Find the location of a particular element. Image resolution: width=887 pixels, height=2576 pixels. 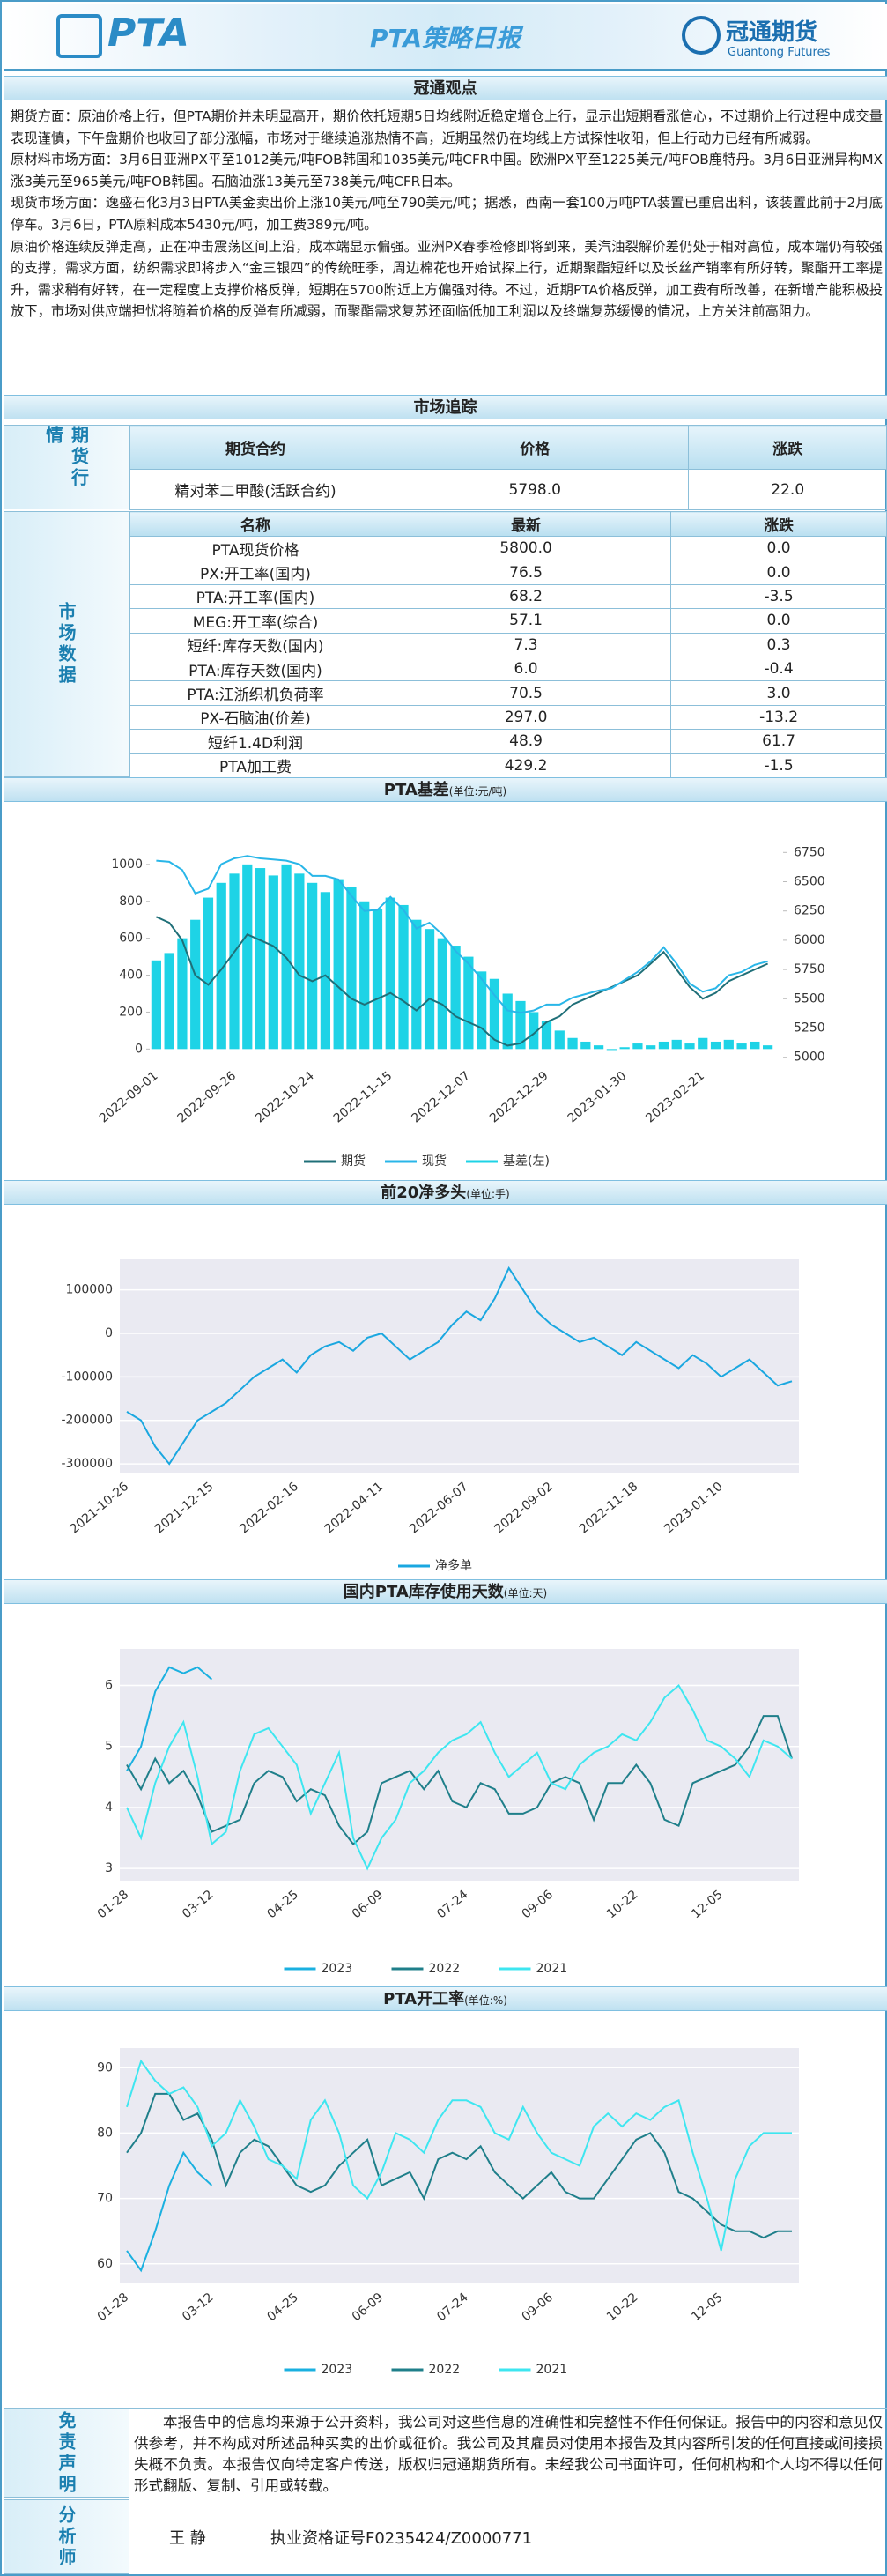

cell: -0.4 is located at coordinates (778, 669).